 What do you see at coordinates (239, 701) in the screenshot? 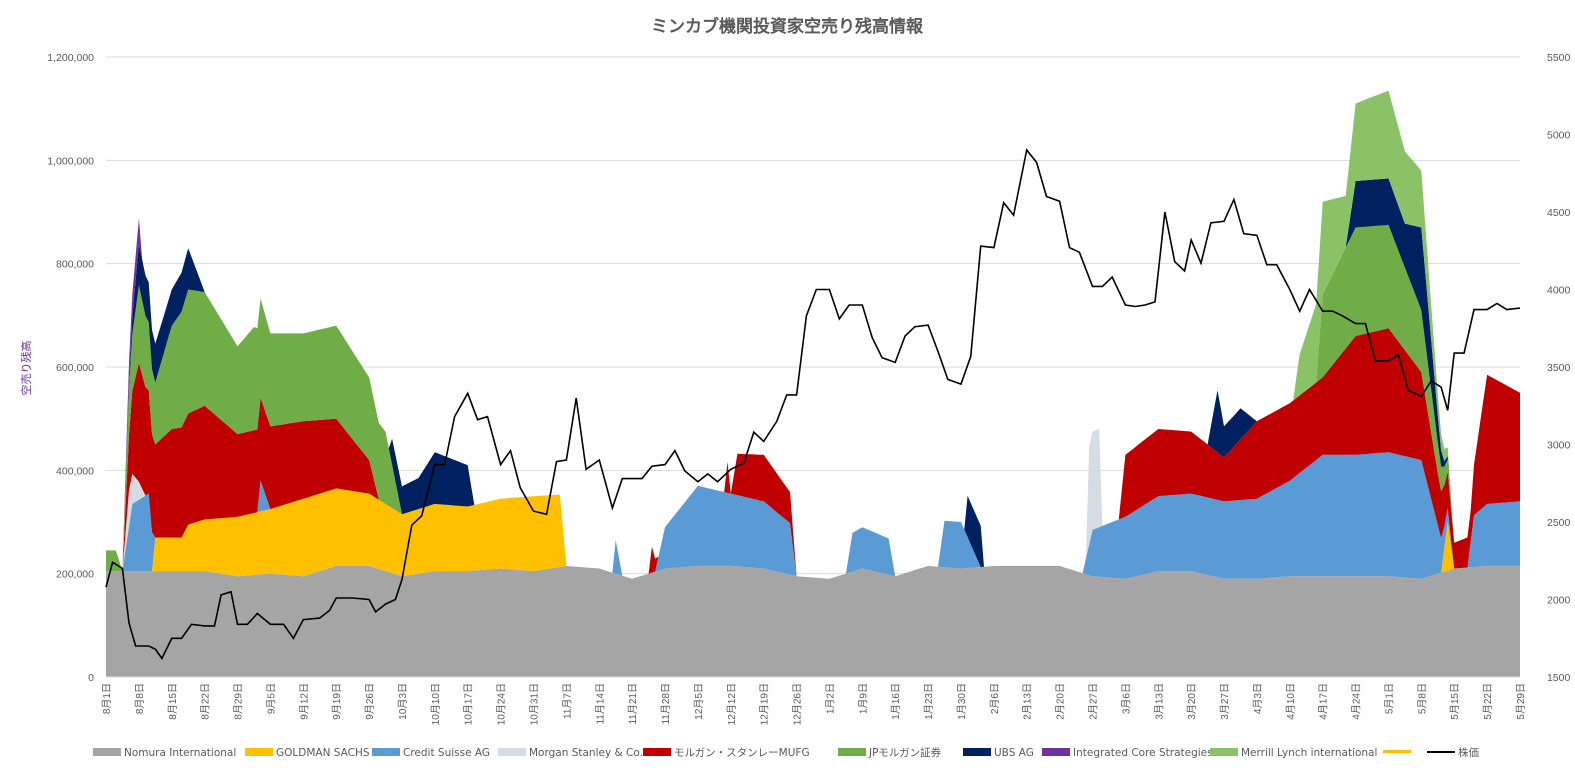
I see `x-tick-label: 8月29日` at bounding box center [239, 701].